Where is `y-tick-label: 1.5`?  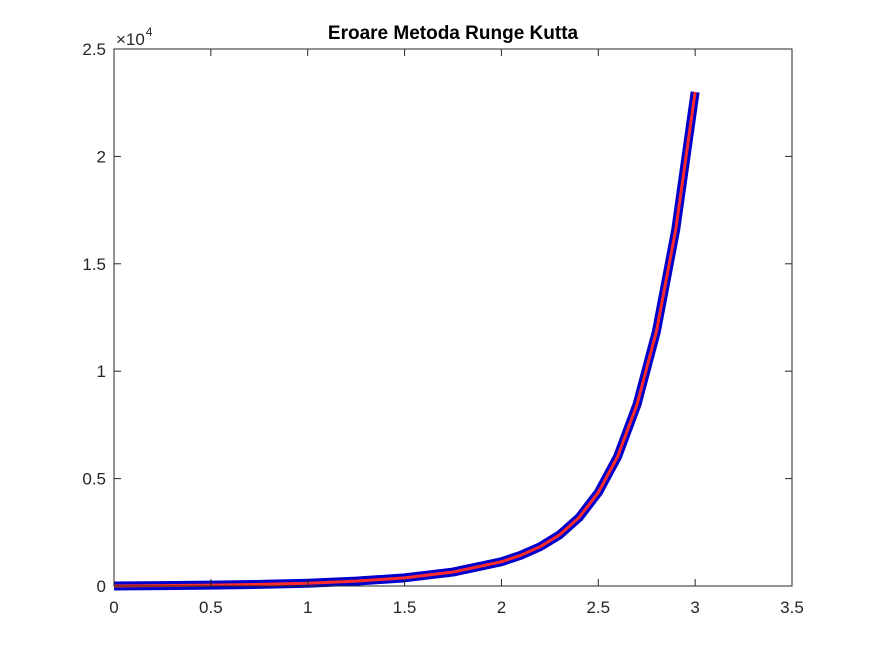
y-tick-label: 1.5 is located at coordinates (94, 264).